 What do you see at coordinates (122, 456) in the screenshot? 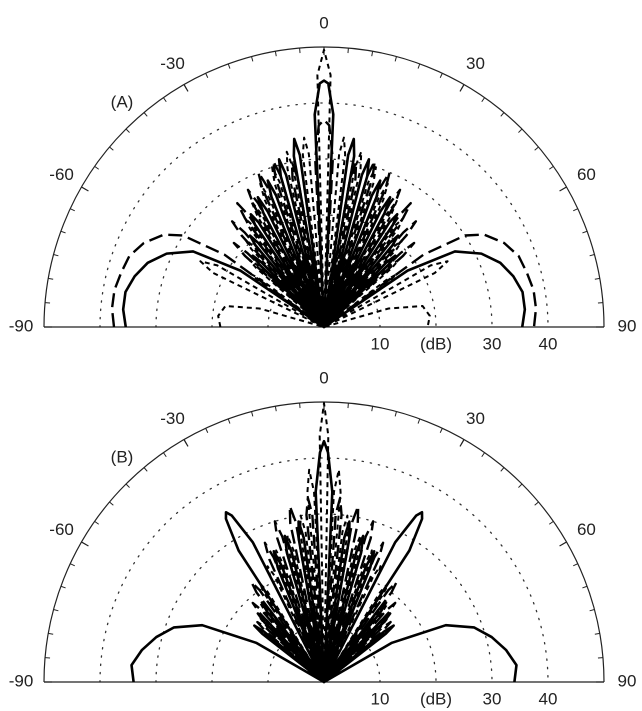
I see `panel-label: (B)` at bounding box center [122, 456].